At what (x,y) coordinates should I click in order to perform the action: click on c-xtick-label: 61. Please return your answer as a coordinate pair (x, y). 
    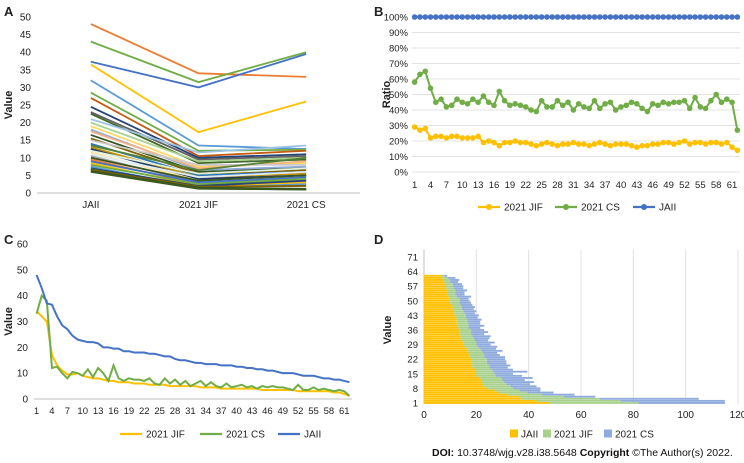
    Looking at the image, I should click on (344, 411).